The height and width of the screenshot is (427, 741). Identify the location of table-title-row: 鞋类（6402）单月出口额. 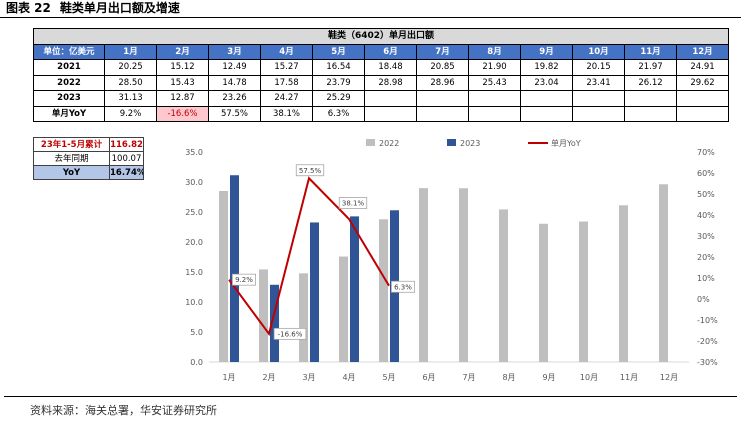
(381, 36).